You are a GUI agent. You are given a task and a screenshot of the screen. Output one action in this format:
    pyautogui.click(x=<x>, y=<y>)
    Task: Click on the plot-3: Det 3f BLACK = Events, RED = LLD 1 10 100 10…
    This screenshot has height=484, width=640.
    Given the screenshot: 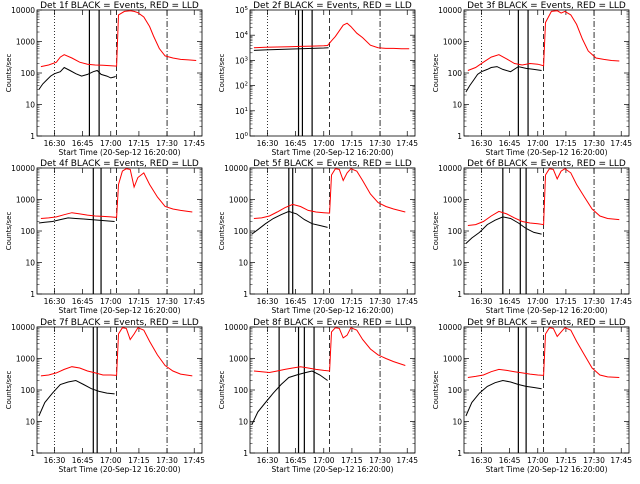 What is the action you would take?
    pyautogui.click(x=532, y=79)
    